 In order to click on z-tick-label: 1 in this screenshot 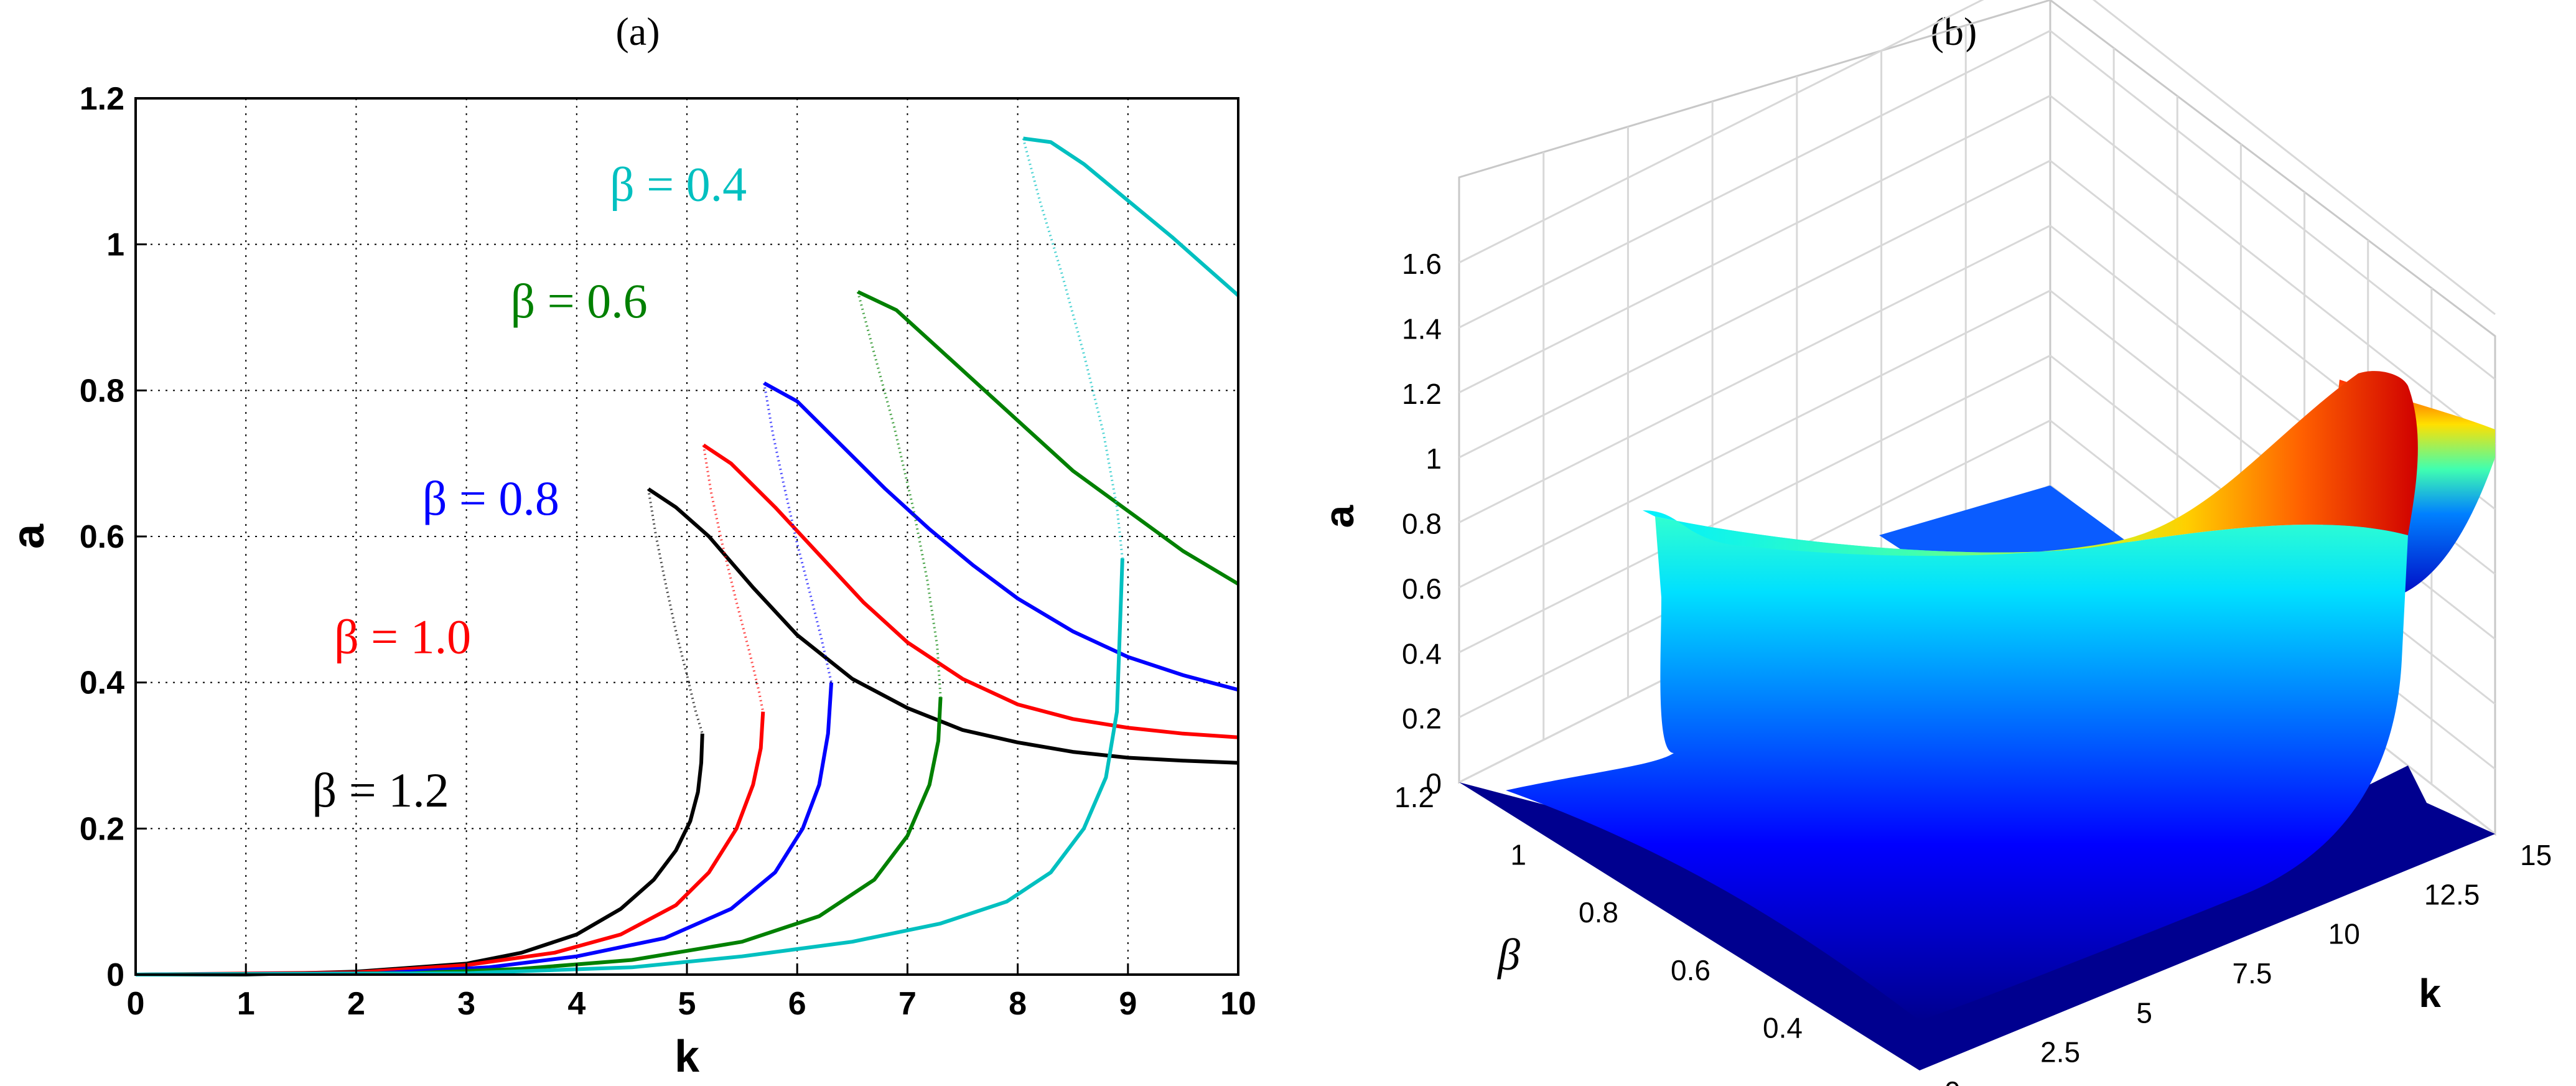, I will do `click(1434, 458)`.